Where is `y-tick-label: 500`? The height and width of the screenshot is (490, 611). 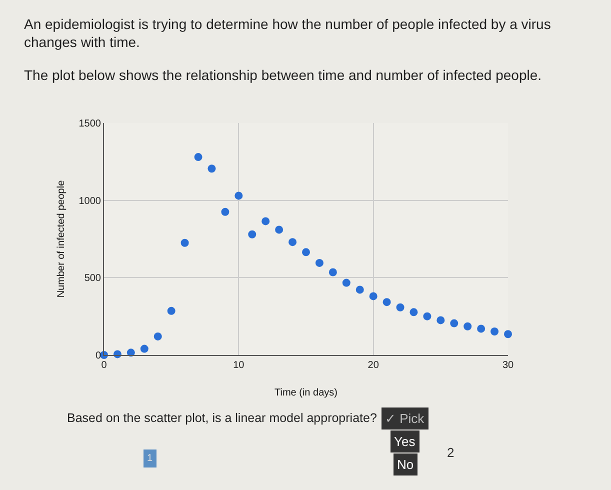
y-tick-label: 500 is located at coordinates (93, 278).